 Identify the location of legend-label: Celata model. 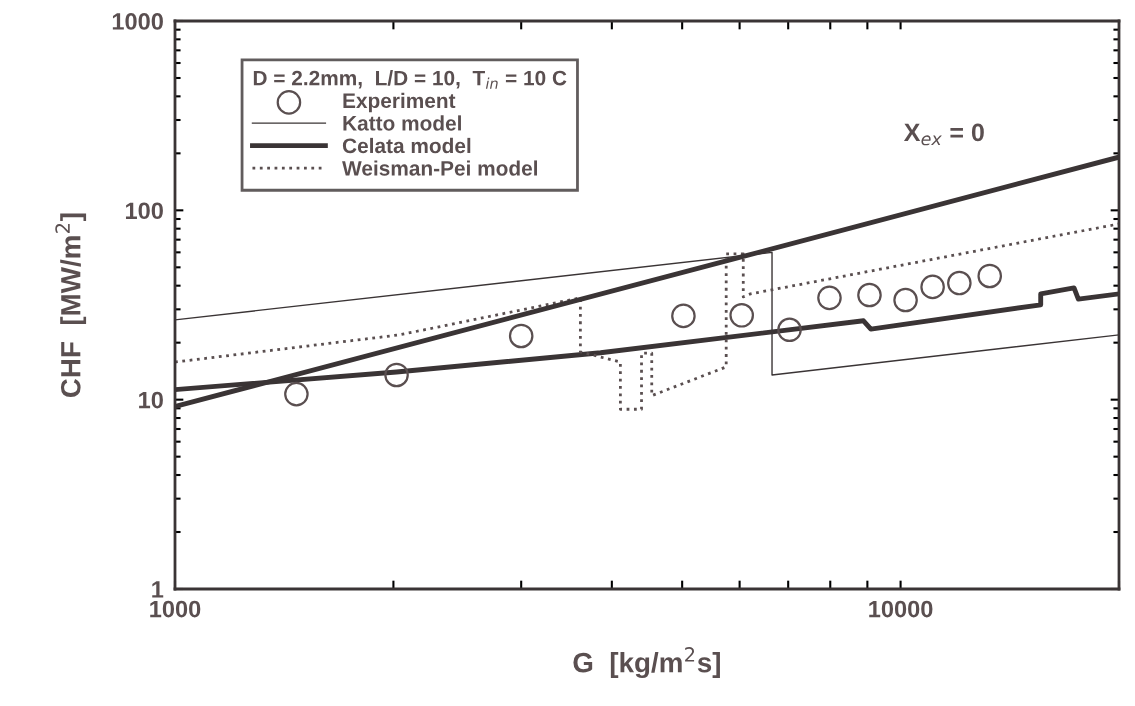
(406, 145).